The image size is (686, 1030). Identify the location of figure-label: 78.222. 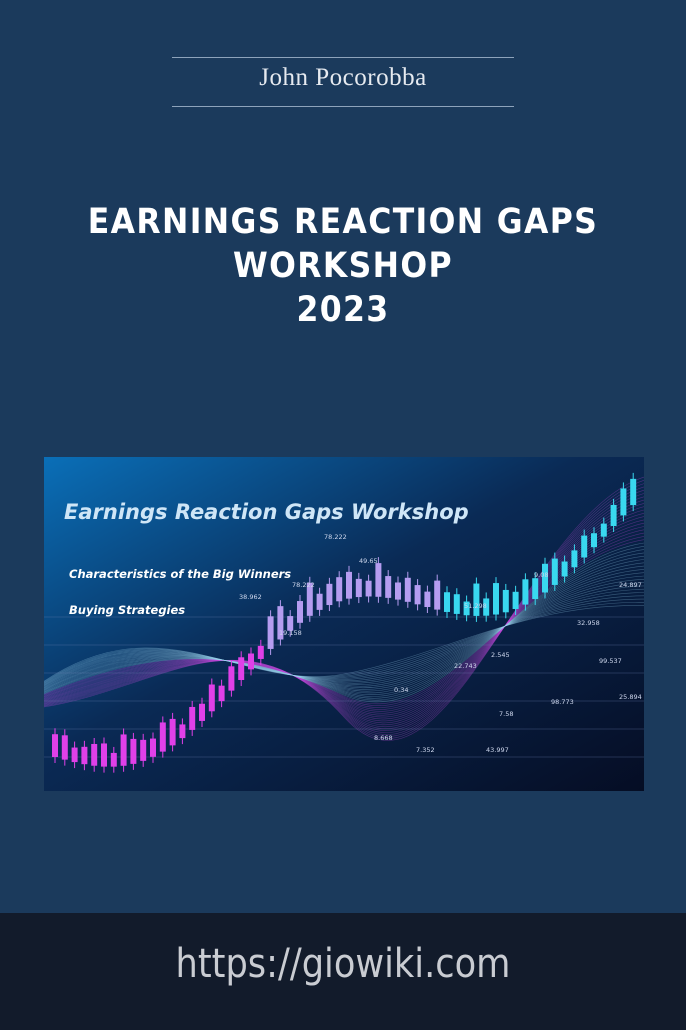
(303, 585).